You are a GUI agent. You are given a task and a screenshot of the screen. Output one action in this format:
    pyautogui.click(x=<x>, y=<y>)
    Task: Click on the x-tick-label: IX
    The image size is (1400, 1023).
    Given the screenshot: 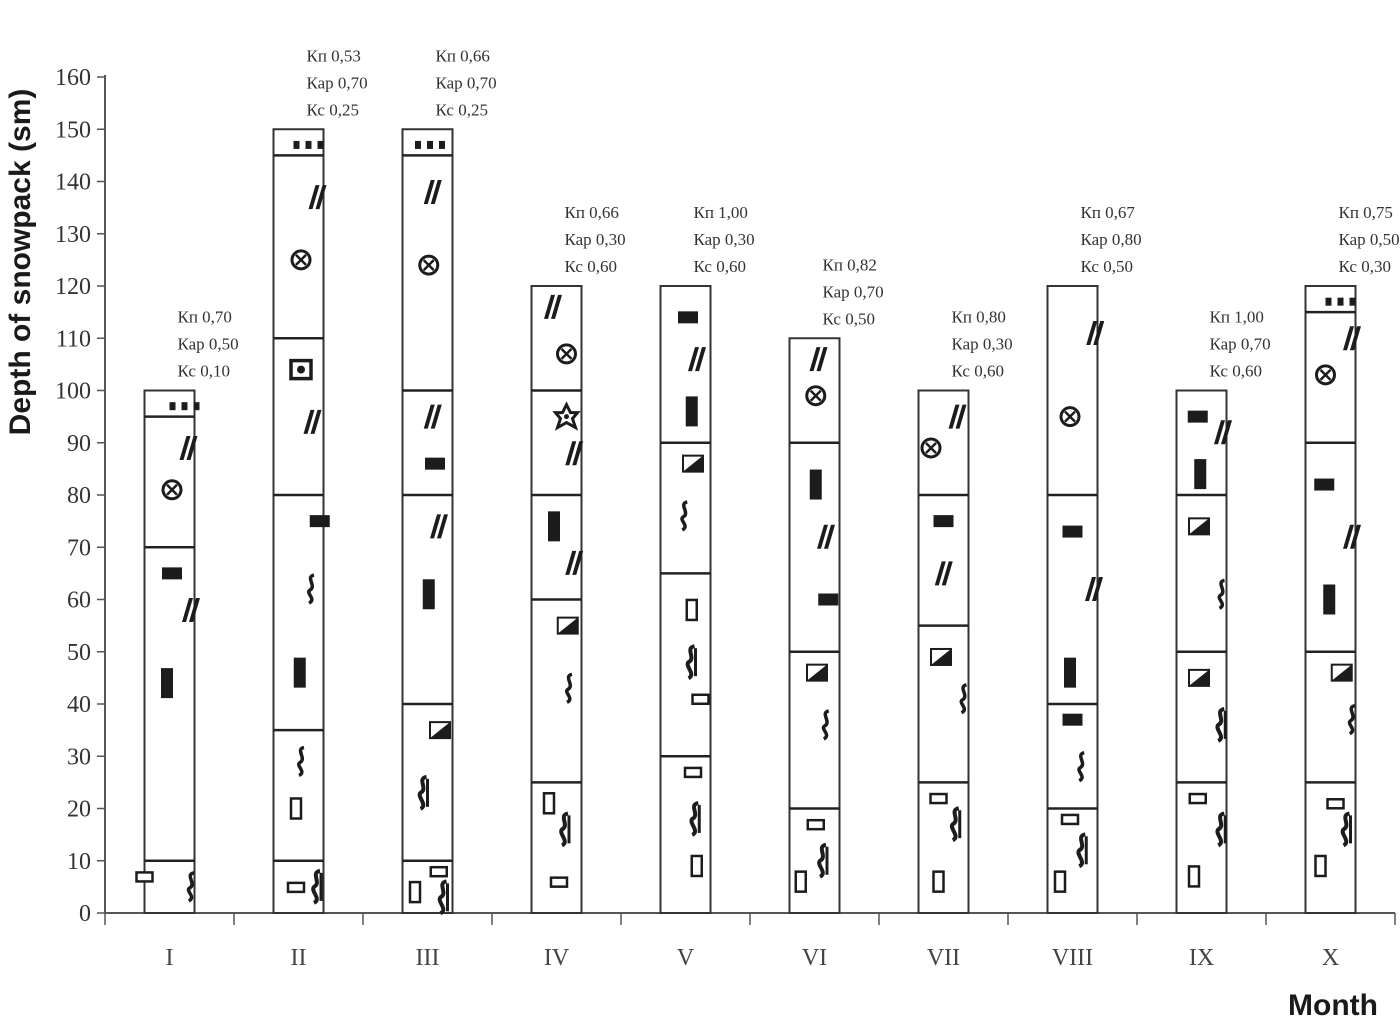 What is the action you would take?
    pyautogui.click(x=1201, y=958)
    